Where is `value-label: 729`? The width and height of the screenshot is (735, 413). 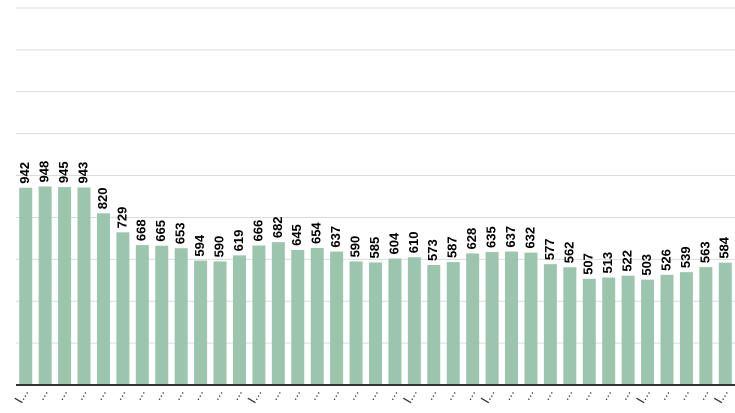 value-label: 729 is located at coordinates (121, 218).